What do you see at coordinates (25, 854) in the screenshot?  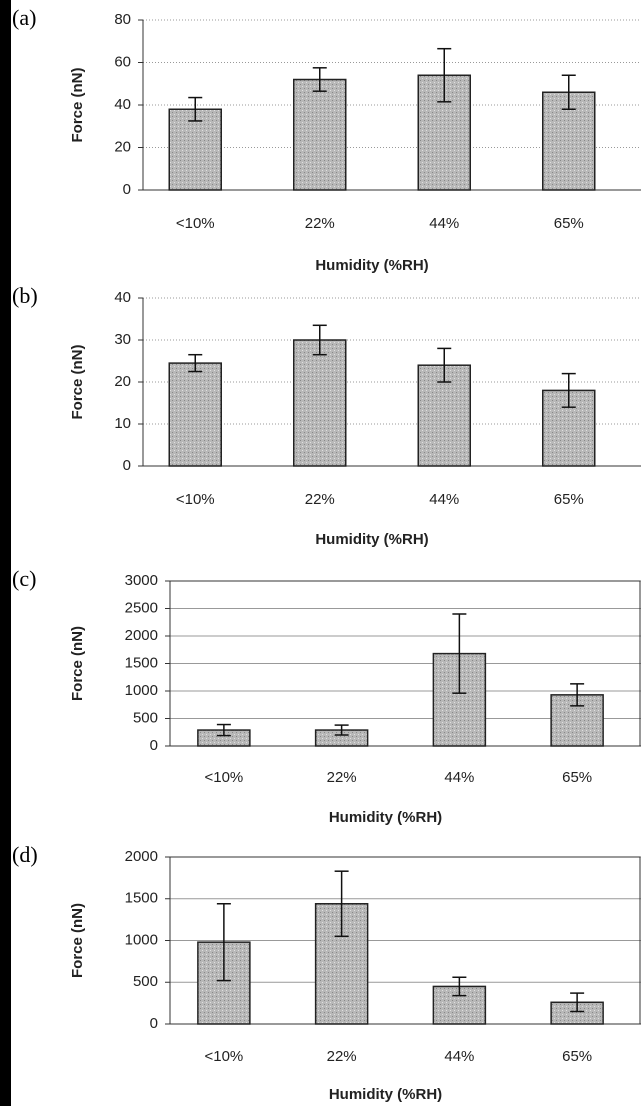 I see `panel-label: (d)` at bounding box center [25, 854].